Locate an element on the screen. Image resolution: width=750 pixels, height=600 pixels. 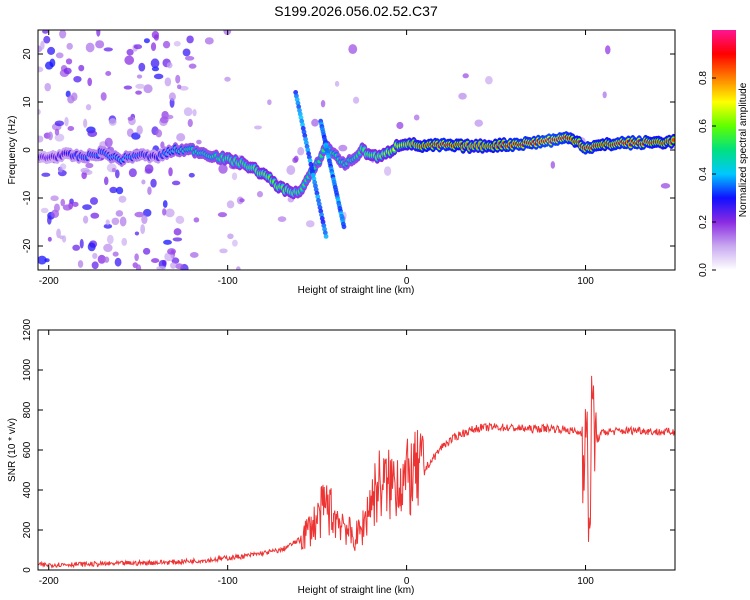
x-tick-label: -200 is located at coordinates (49, 581).